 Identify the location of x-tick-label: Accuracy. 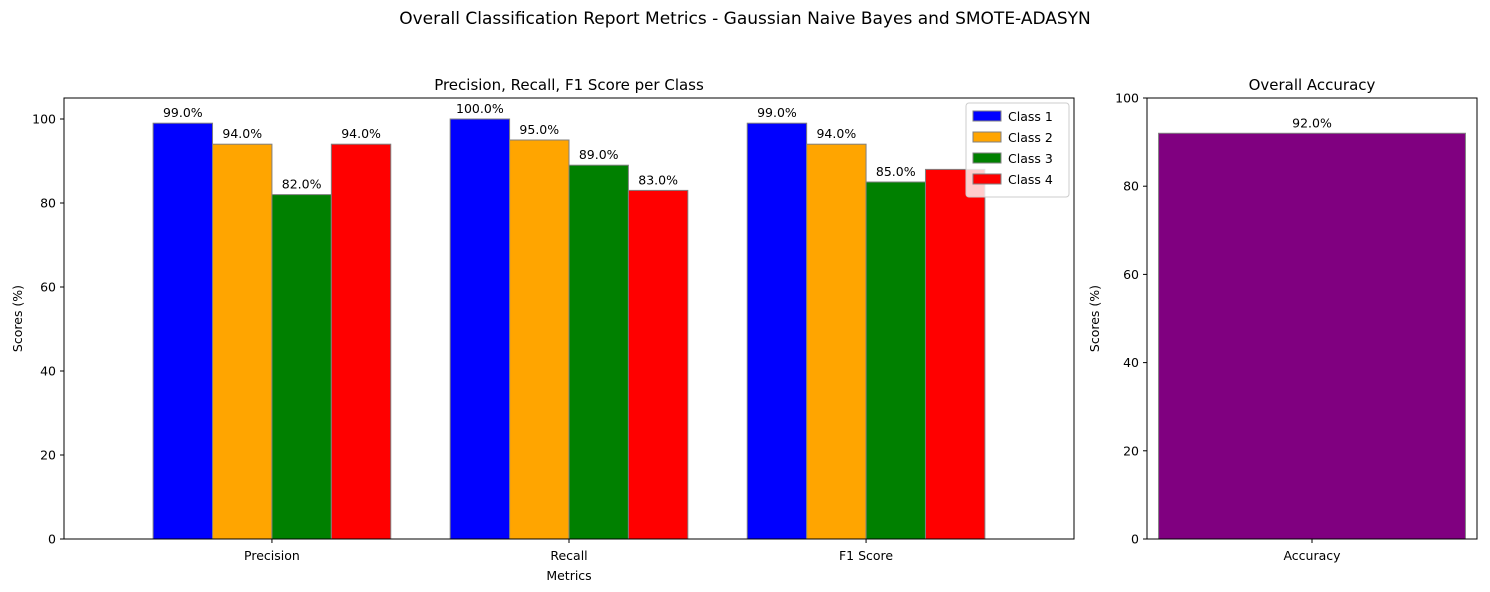
(1312, 555).